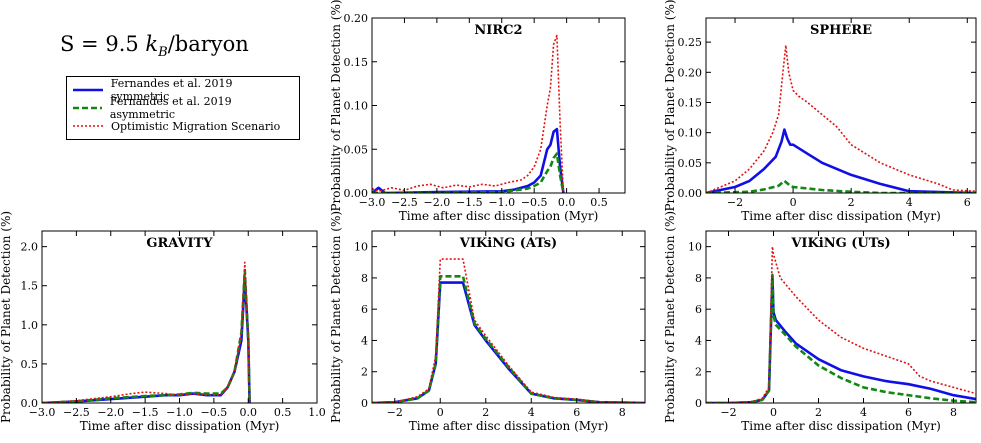 This screenshot has width=981, height=443. What do you see at coordinates (76, 412) in the screenshot?
I see `x-tick-label-gravity: −2.5` at bounding box center [76, 412].